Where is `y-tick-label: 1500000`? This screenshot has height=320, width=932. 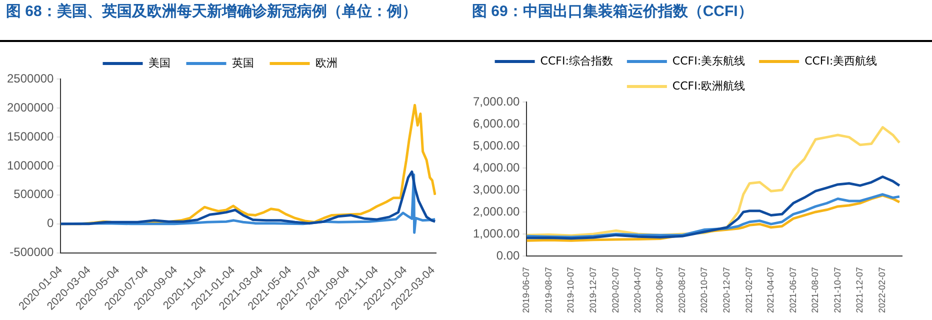
y-tick-label: 1500000 is located at coordinates (30, 136).